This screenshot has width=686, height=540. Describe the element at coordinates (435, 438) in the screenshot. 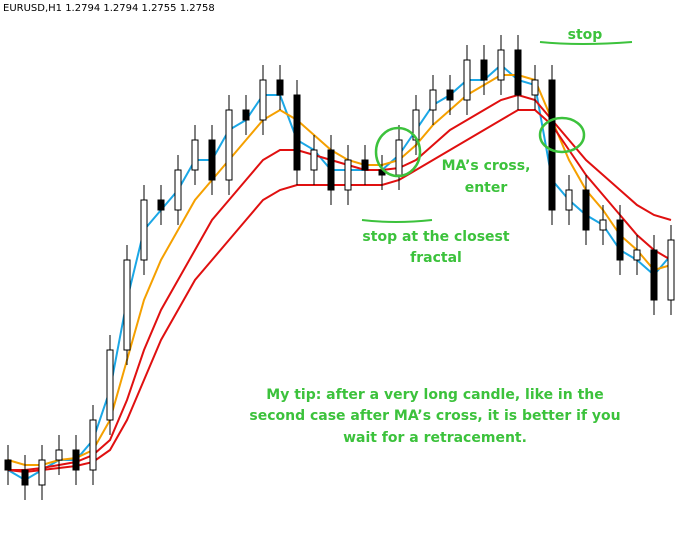

I see `annotation: wait for a retracement.` at that location.